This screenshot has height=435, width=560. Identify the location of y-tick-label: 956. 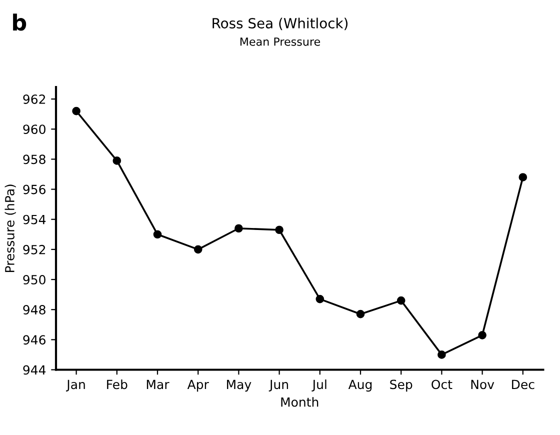
(34, 189).